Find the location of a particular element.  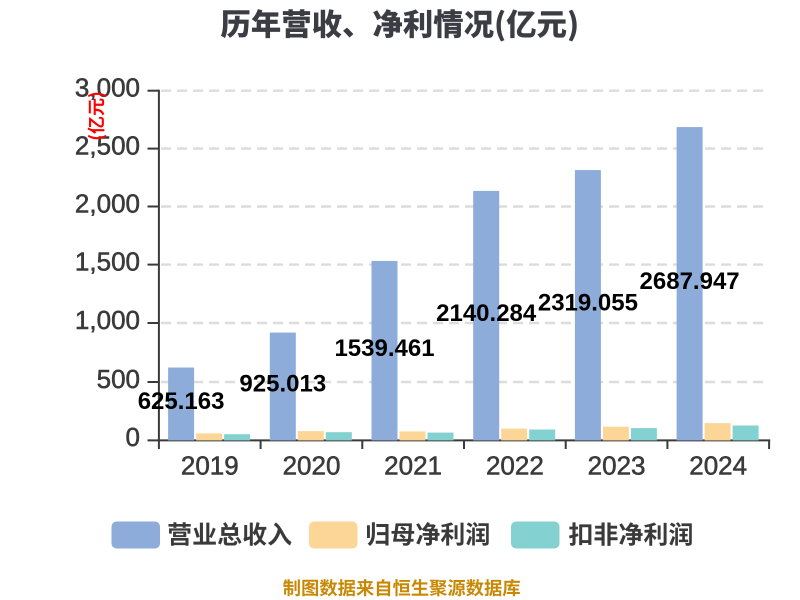

svg-text: 2021 is located at coordinates (413, 466).